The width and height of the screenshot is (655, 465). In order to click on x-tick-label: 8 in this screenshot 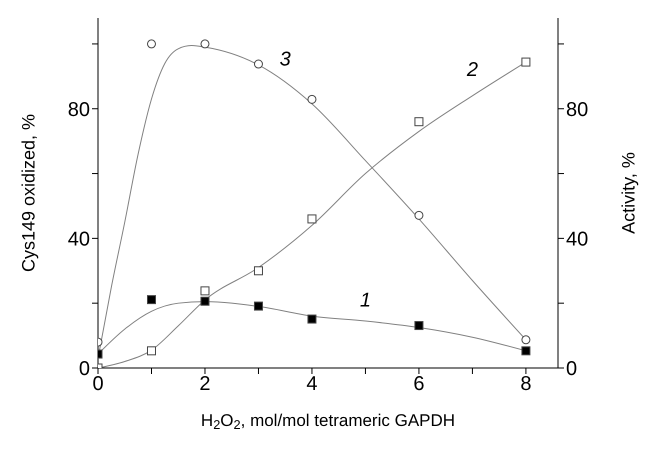, I will do `click(526, 384)`.